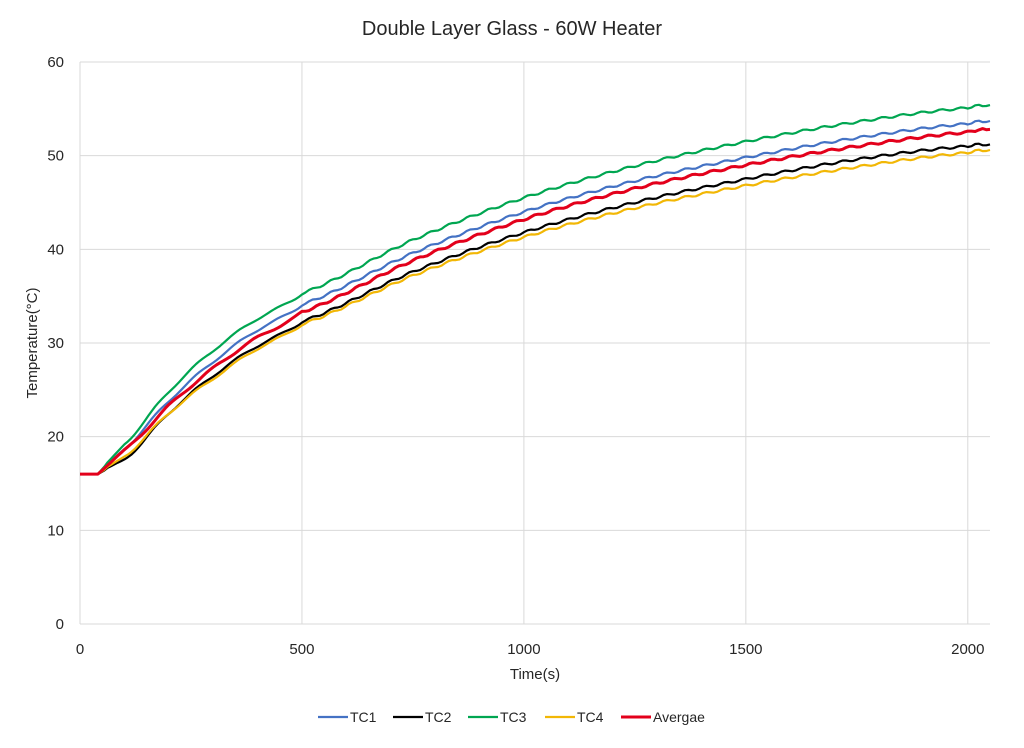 Image resolution: width=1024 pixels, height=748 pixels. What do you see at coordinates (55, 437) in the screenshot?
I see `y-tick-label: 20` at bounding box center [55, 437].